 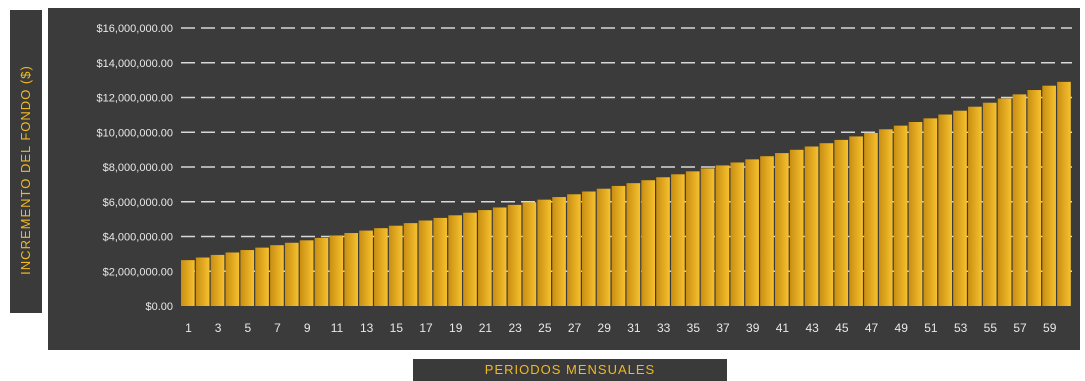 What do you see at coordinates (842, 328) in the screenshot?
I see `x-tick-label: 45` at bounding box center [842, 328].